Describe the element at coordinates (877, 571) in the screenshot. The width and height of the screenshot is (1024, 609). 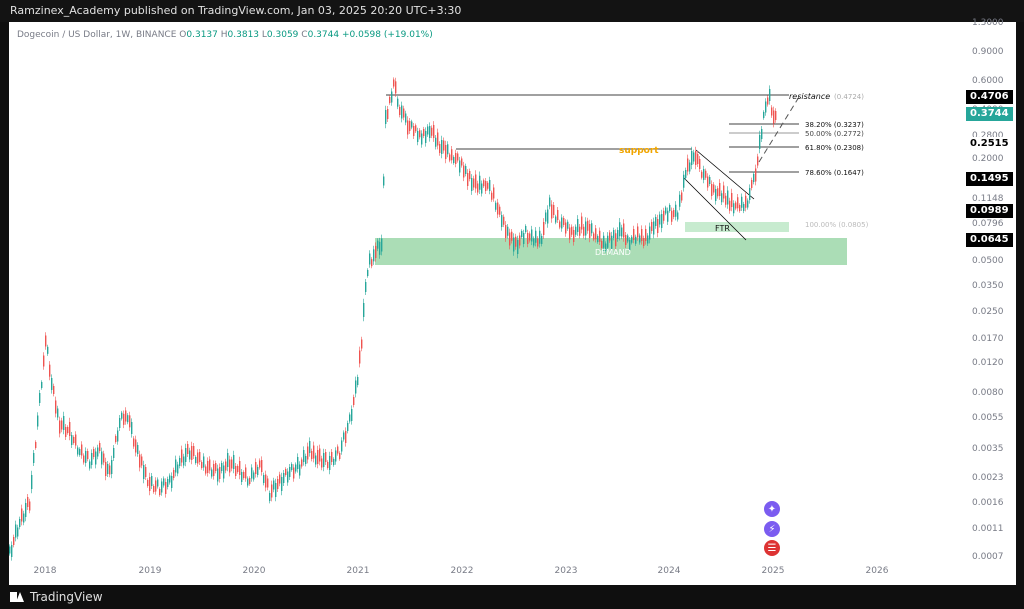
I see `x-tick-label: 2026` at that location.